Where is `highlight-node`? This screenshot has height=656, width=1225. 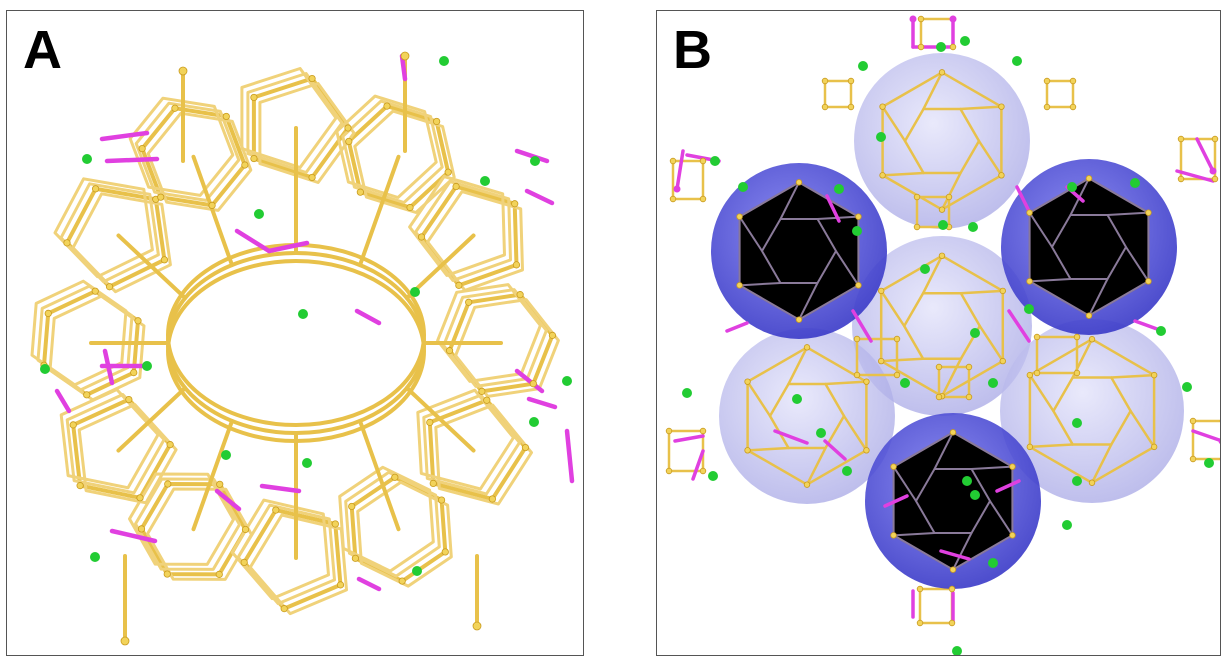 highlight-node is located at coordinates (953, 19).